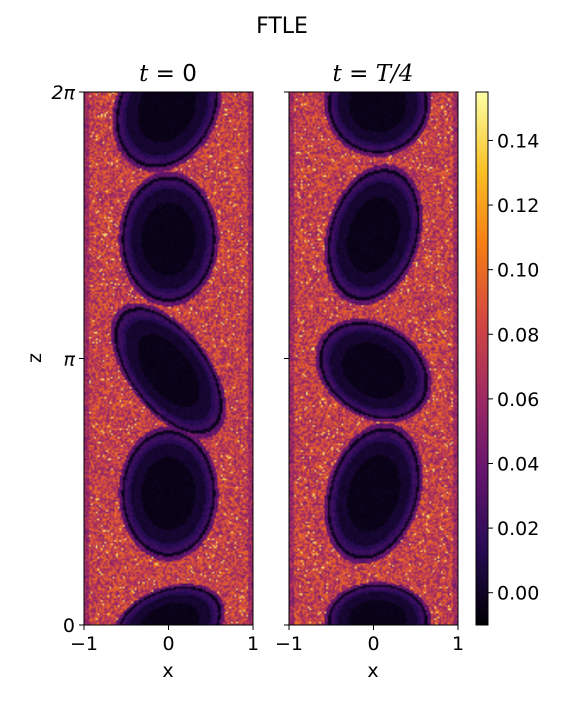  I want to click on colorbar-tick-label: 0.08, so click(518, 335).